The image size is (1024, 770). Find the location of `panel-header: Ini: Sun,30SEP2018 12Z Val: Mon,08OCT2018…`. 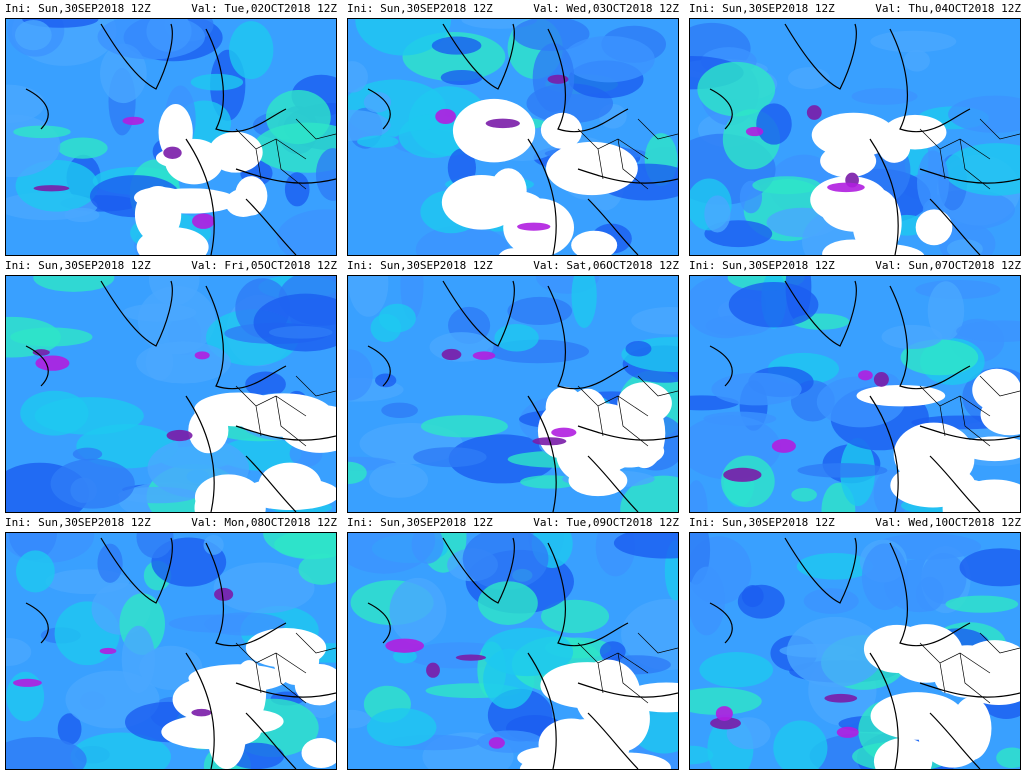

panel-header: Ini: Sun,30SEP2018 12Z Val: Mon,08OCT2018… is located at coordinates (171, 523).